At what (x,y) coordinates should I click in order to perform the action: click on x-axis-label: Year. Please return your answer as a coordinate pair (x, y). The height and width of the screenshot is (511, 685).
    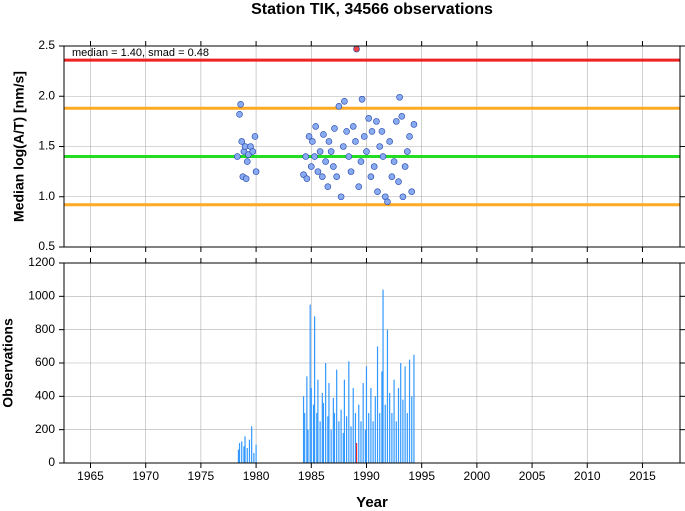
    Looking at the image, I should click on (372, 502).